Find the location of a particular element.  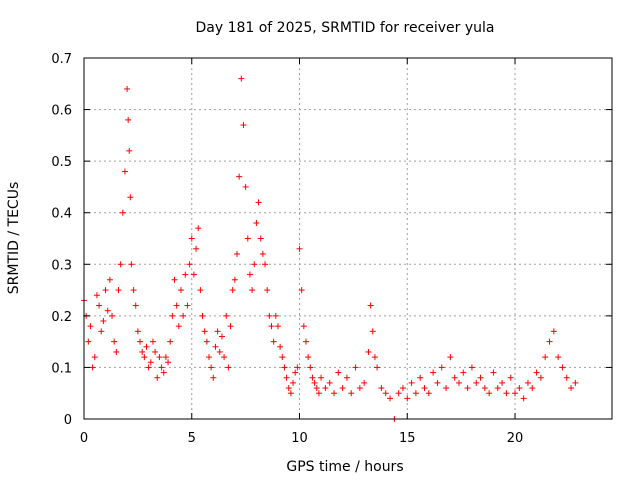

x-tick-label: 20 is located at coordinates (515, 438).